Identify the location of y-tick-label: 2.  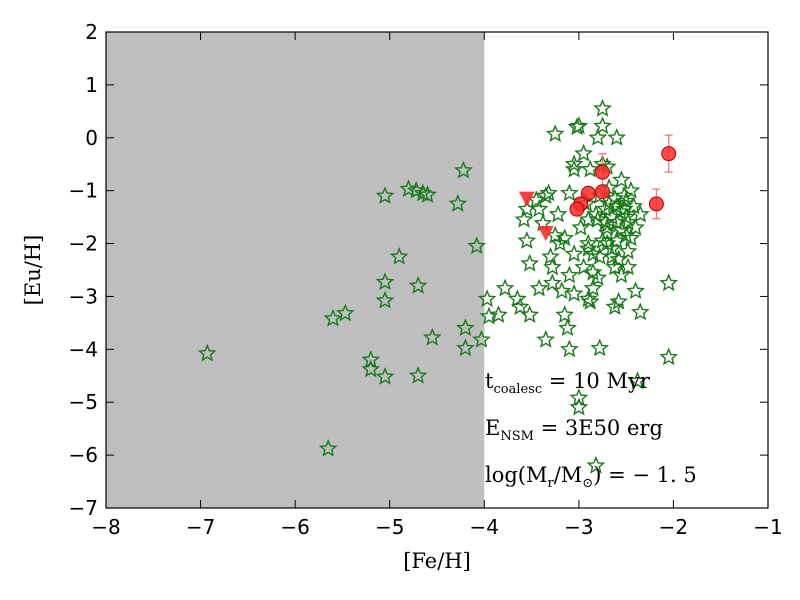
(91, 32).